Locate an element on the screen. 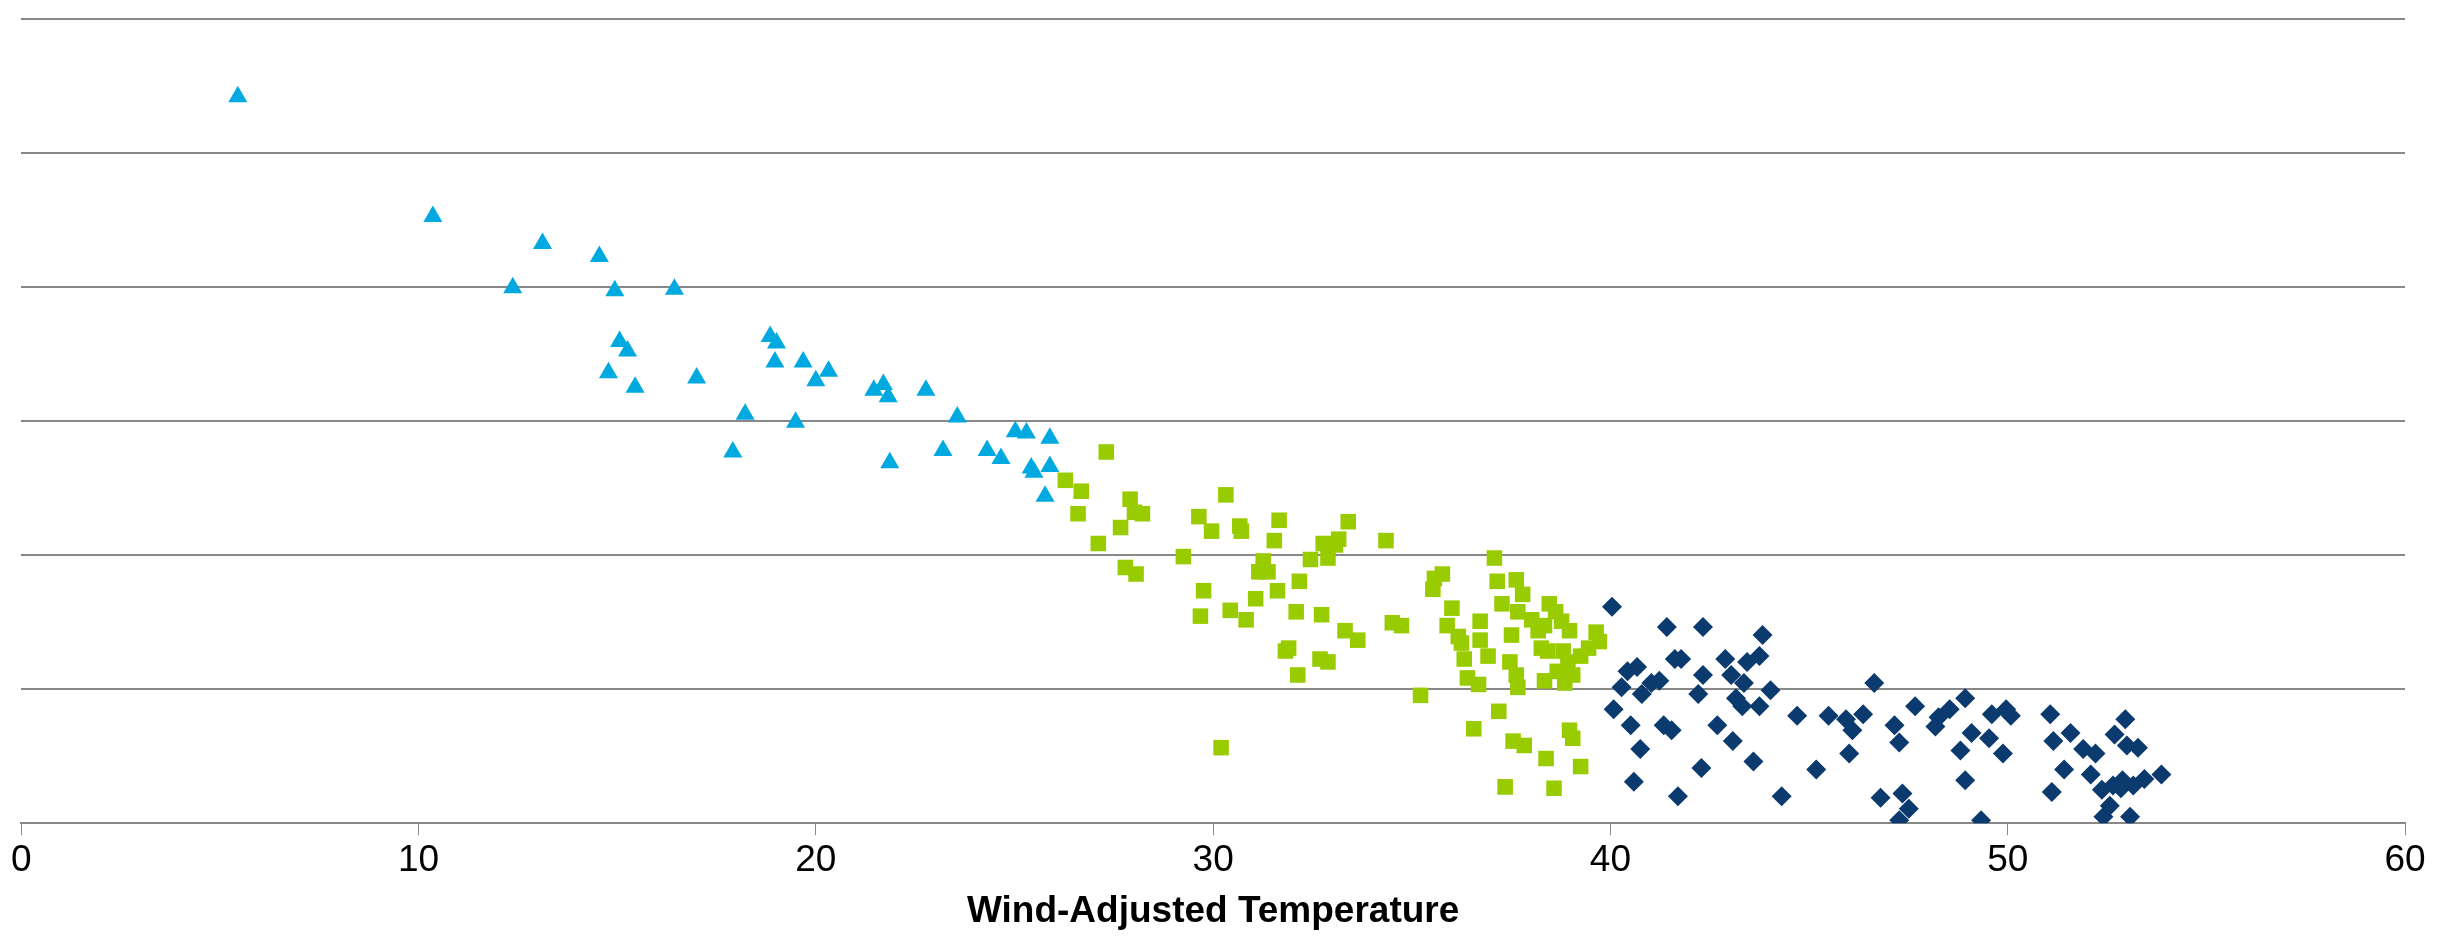 This screenshot has height=951, width=2443. x-tick-label: 30 is located at coordinates (1213, 858).